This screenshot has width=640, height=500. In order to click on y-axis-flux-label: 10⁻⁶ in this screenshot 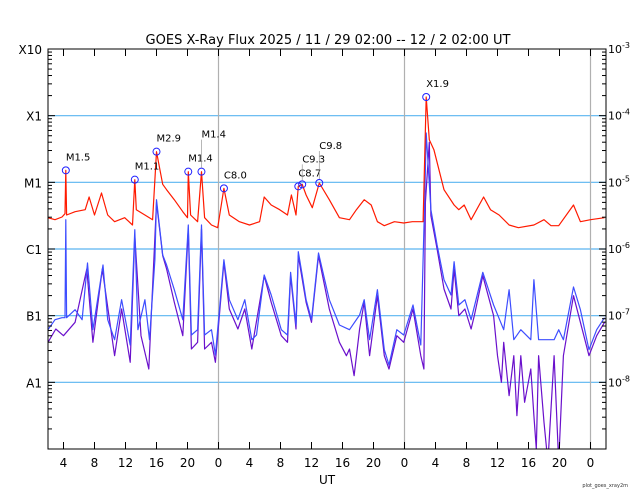, I will do `click(619, 248)`.